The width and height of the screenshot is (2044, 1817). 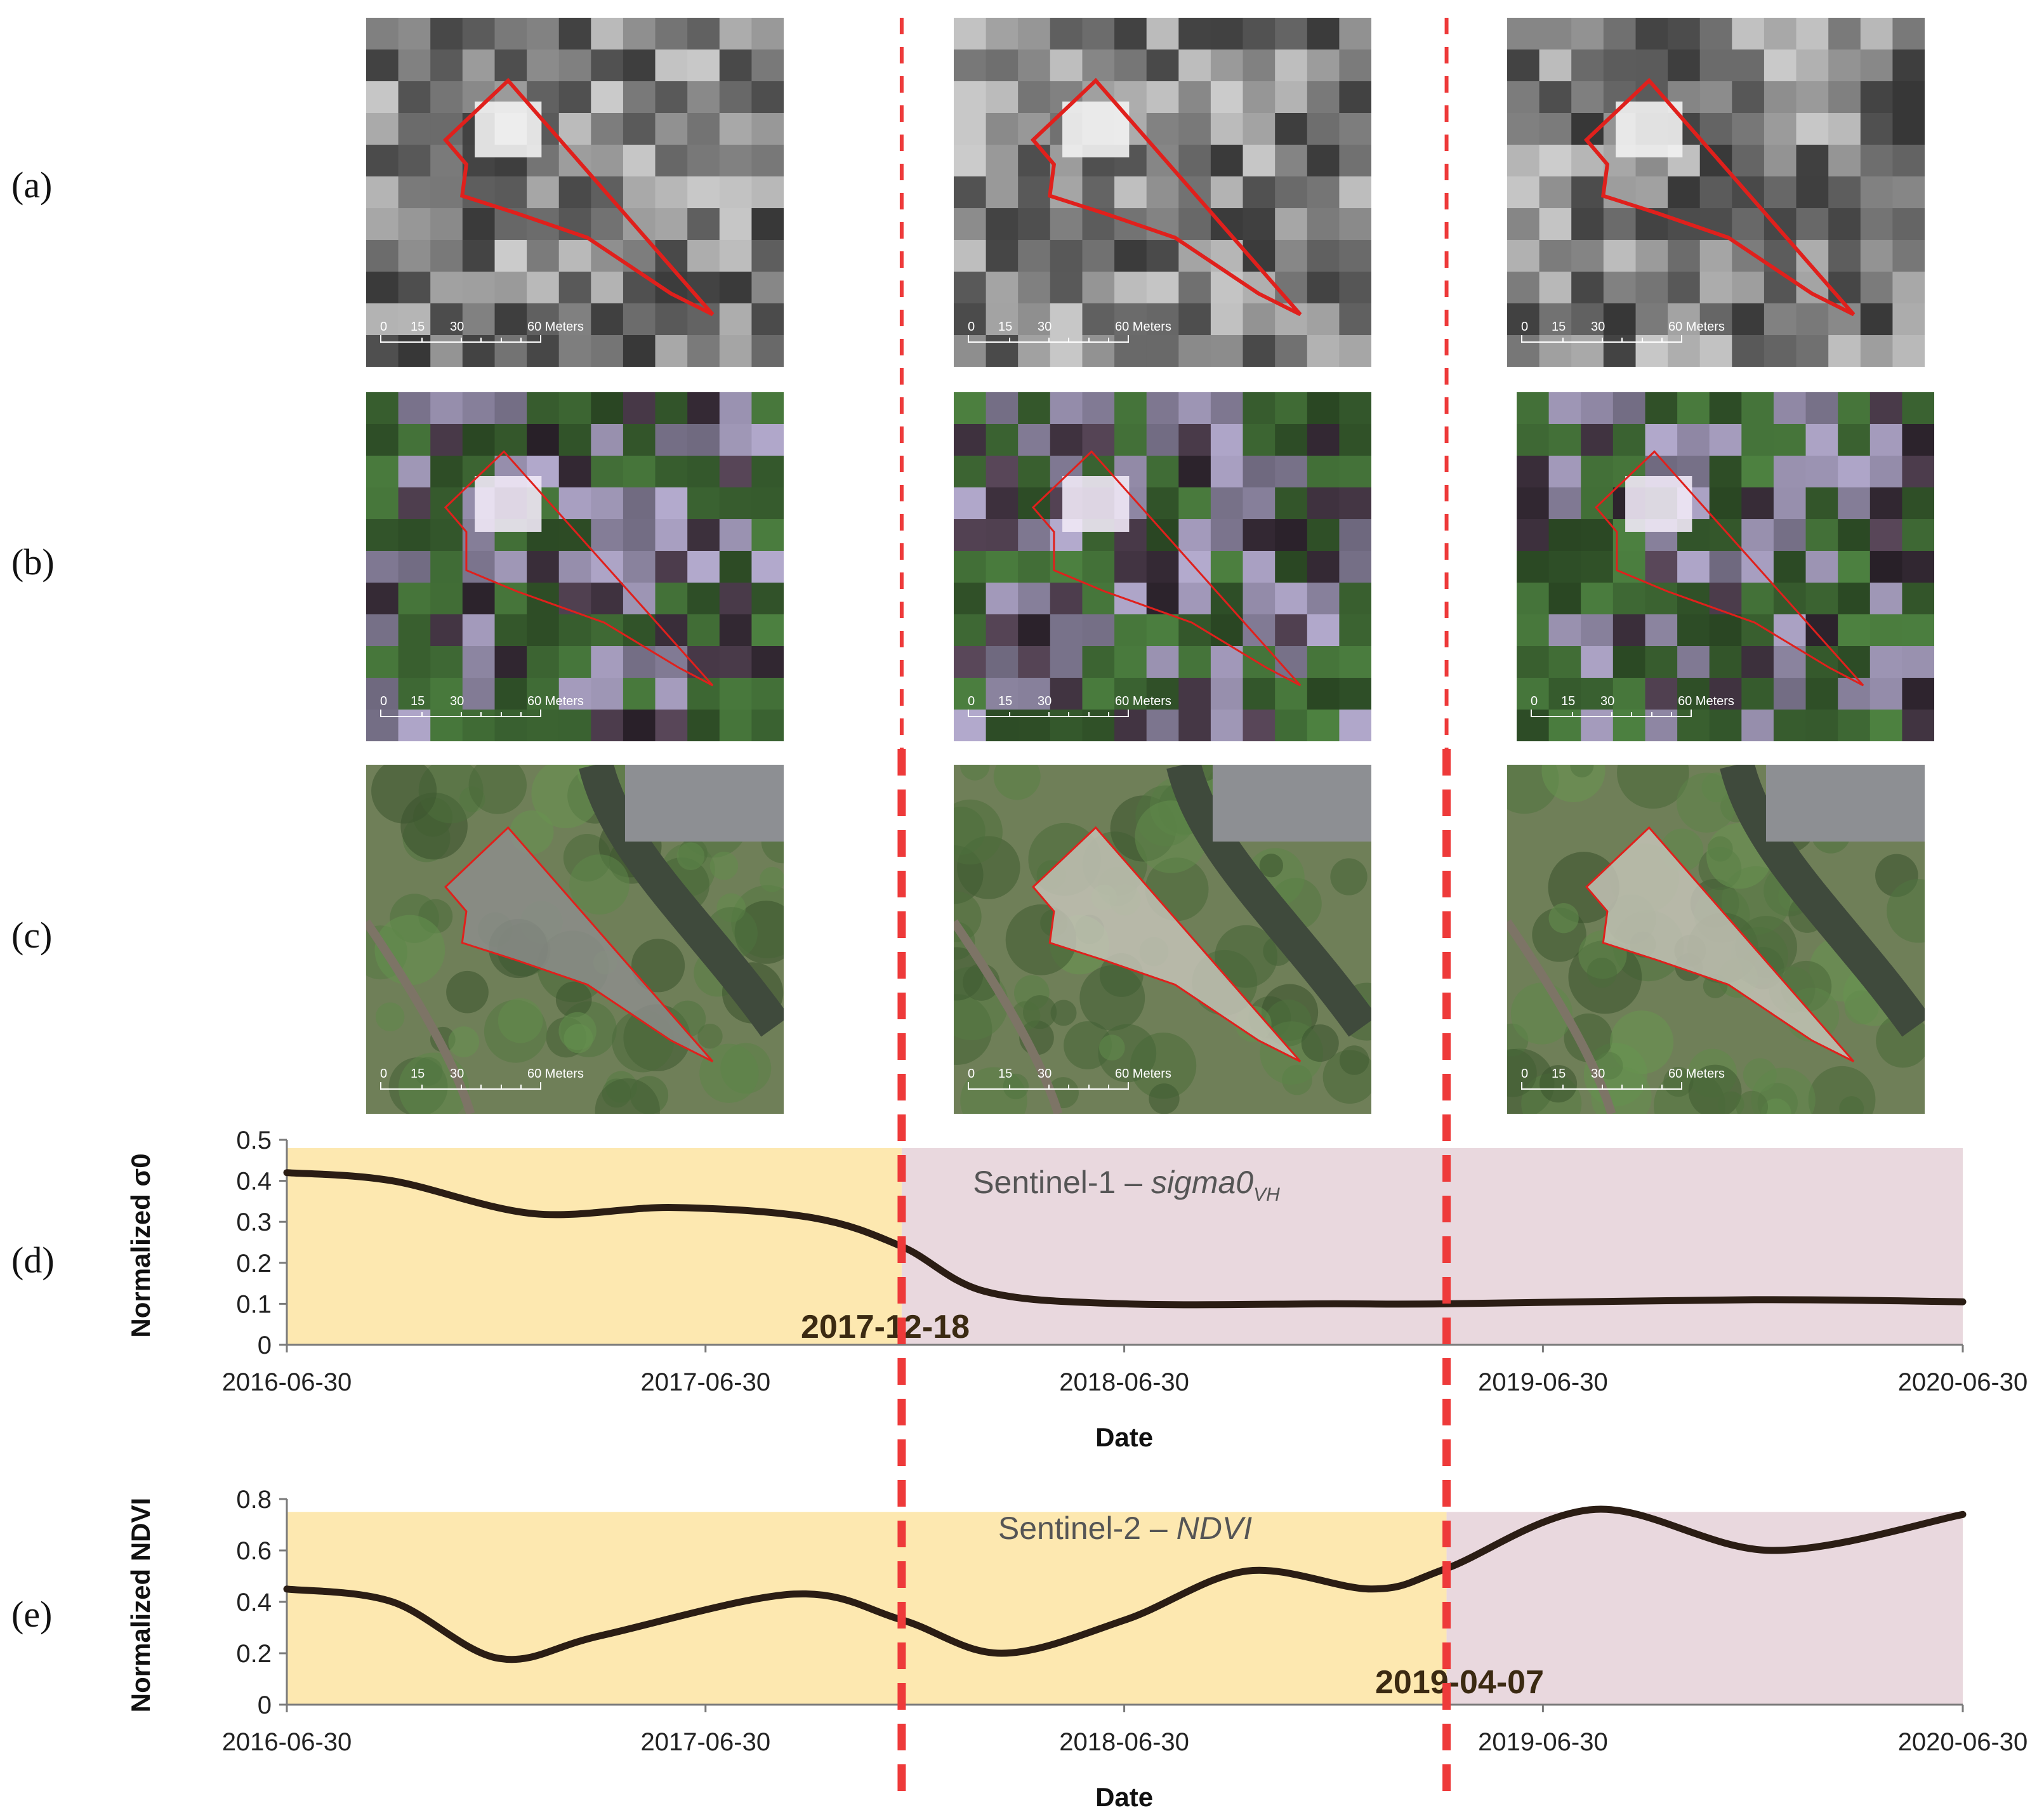 I want to click on row-label-d: (d), so click(x=33, y=1260).